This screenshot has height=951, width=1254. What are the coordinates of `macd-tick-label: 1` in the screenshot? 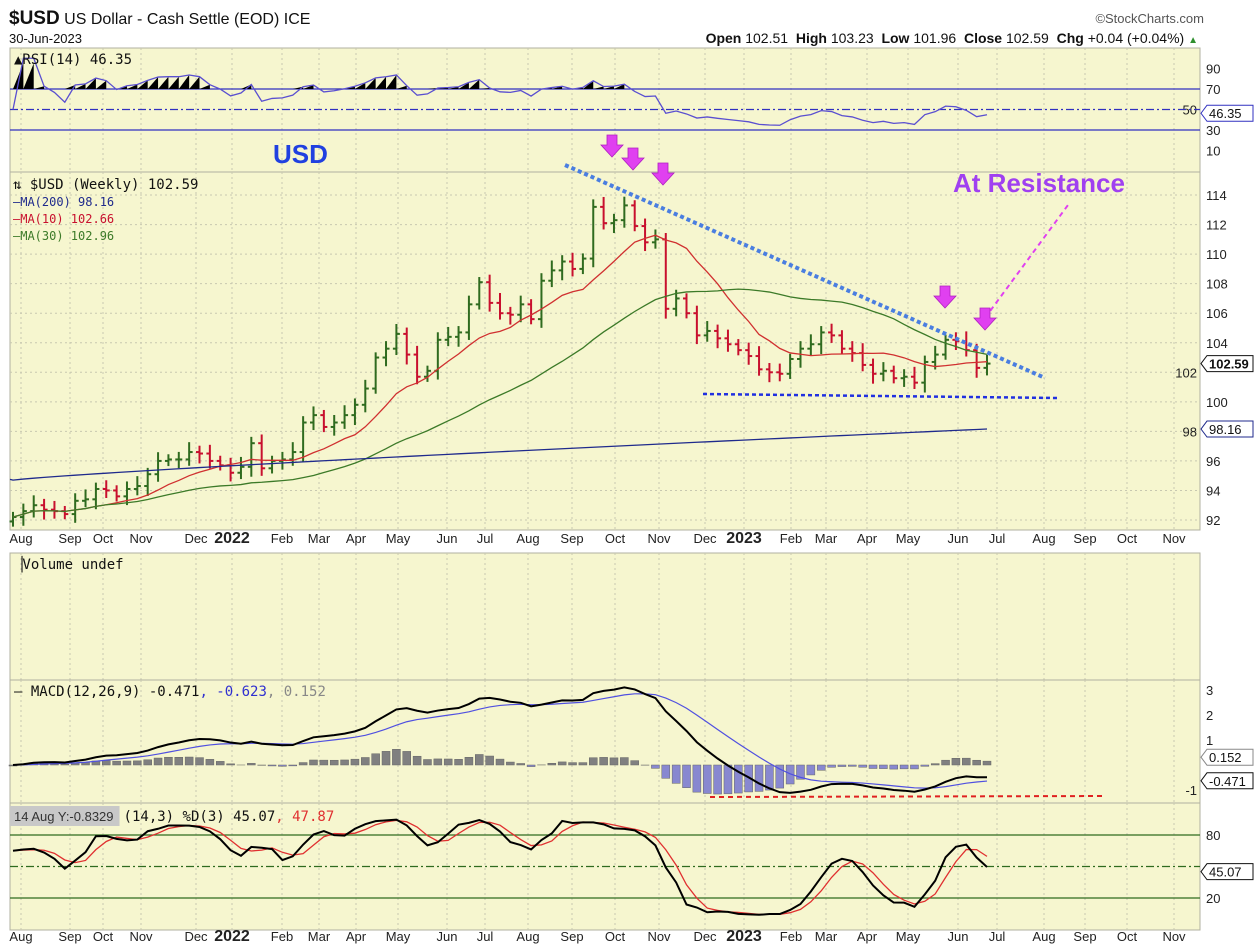 It's located at (1209, 740).